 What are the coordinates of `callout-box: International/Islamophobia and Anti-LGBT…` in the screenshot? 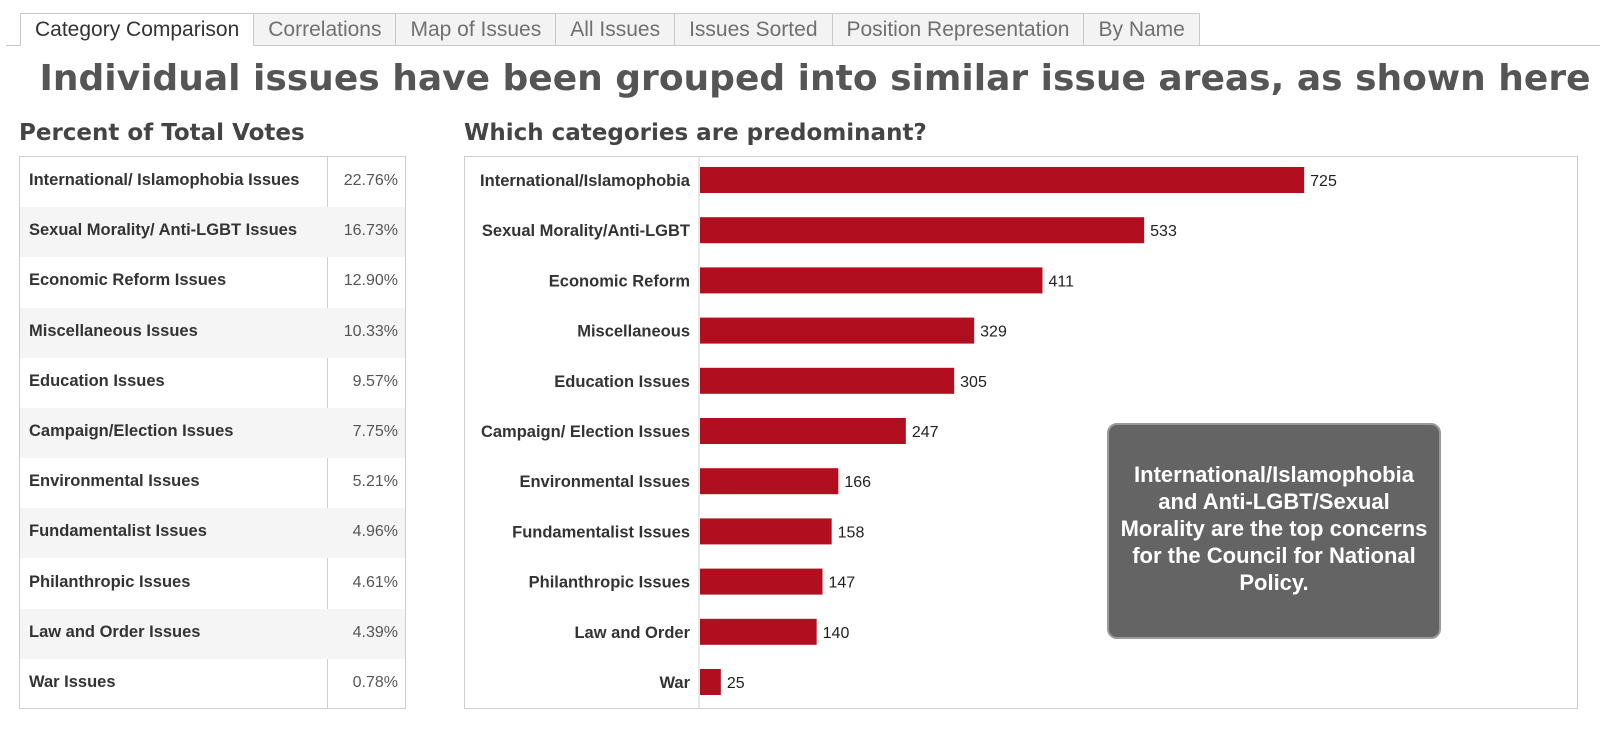 It's located at (1274, 531).